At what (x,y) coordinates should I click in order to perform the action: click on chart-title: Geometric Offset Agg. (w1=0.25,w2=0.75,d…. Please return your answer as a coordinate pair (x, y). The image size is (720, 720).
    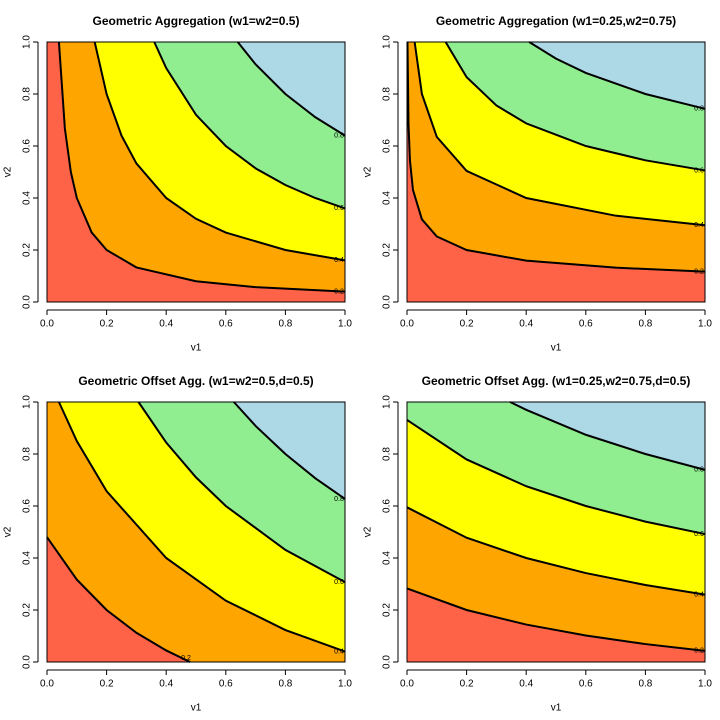
    Looking at the image, I should click on (556, 381).